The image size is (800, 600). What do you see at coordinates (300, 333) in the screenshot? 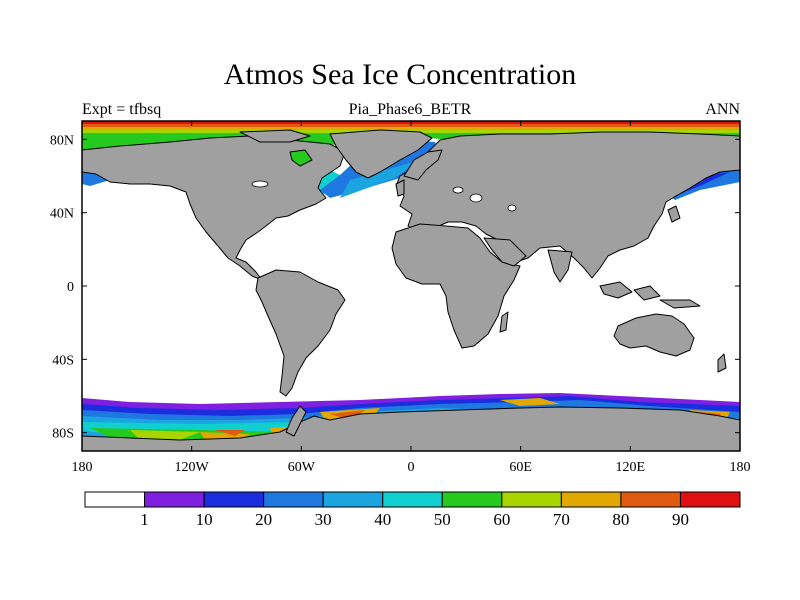
I see `south-america` at bounding box center [300, 333].